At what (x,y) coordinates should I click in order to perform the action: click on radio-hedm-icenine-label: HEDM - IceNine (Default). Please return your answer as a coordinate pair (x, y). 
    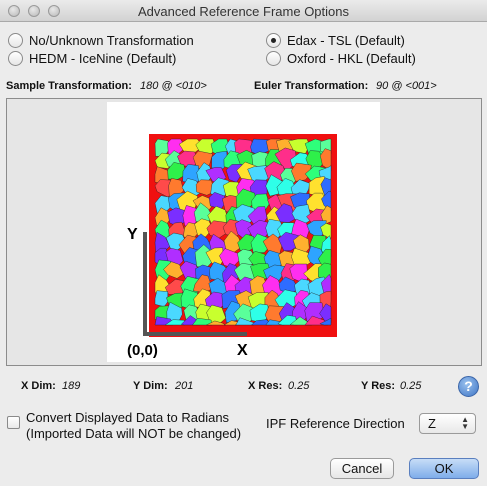
    Looking at the image, I should click on (103, 58).